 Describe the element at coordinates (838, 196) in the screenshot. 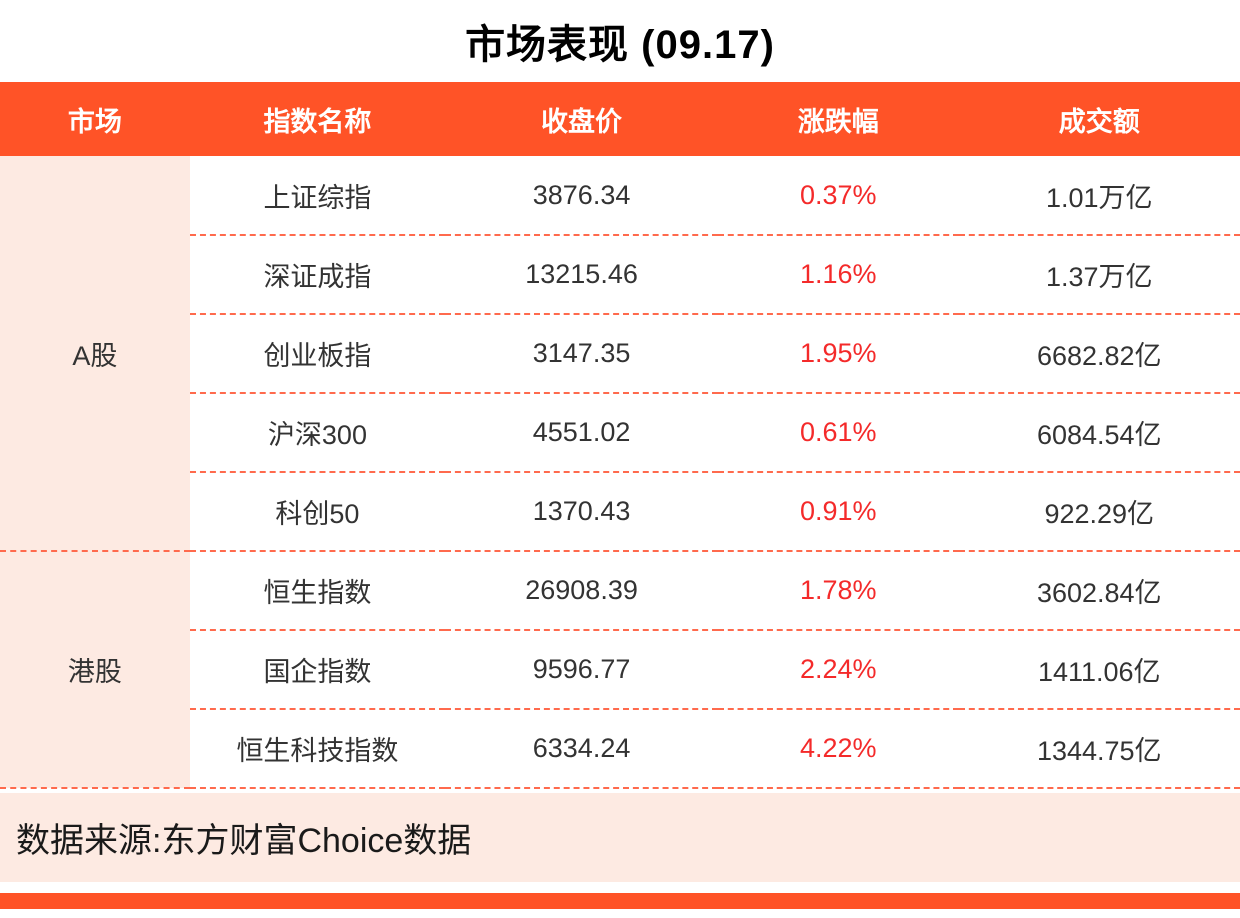

I see `change-cell: 0.37%` at that location.